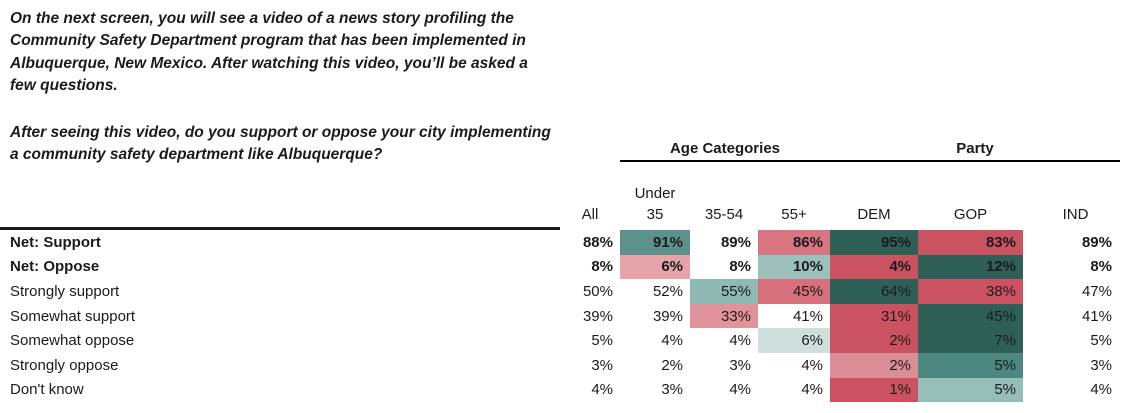  What do you see at coordinates (735, 242) in the screenshot?
I see `value-cell-35-54-net-support: 89%` at bounding box center [735, 242].